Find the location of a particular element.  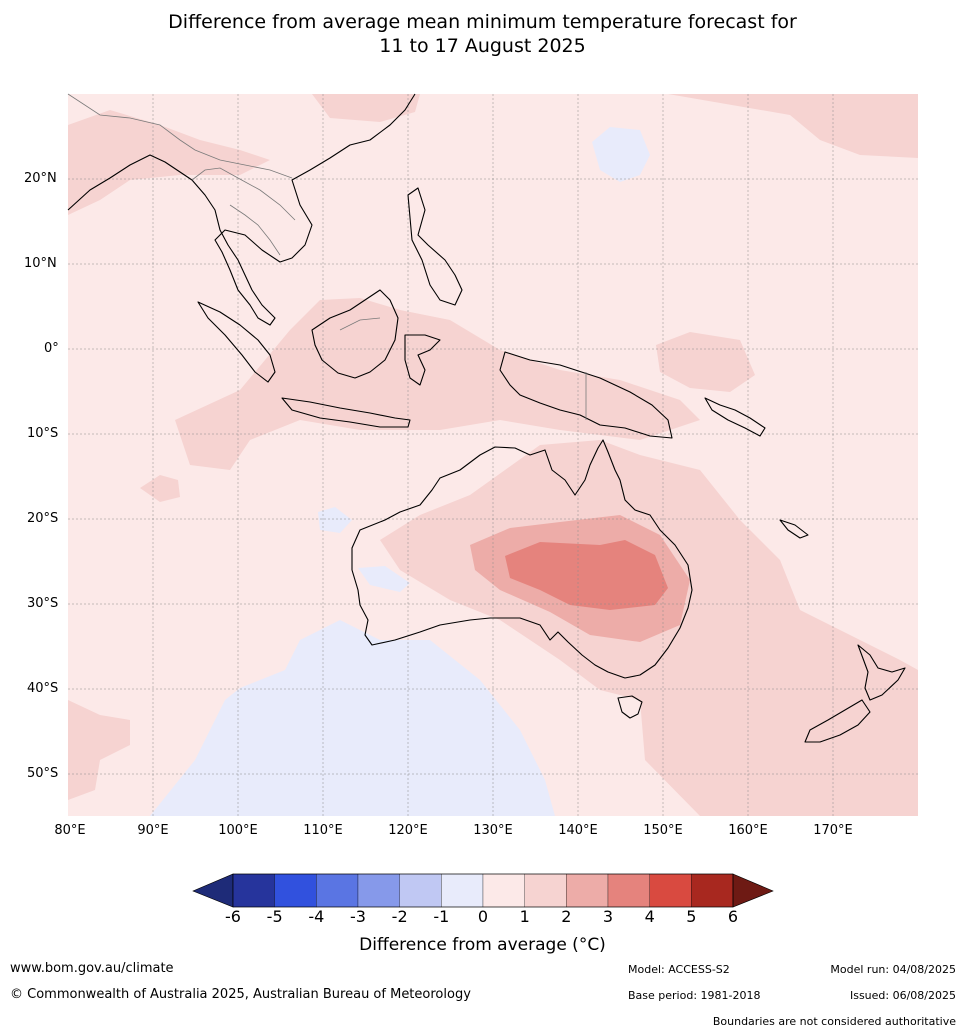

colorbar-label-unit: °C) is located at coordinates (592, 945).